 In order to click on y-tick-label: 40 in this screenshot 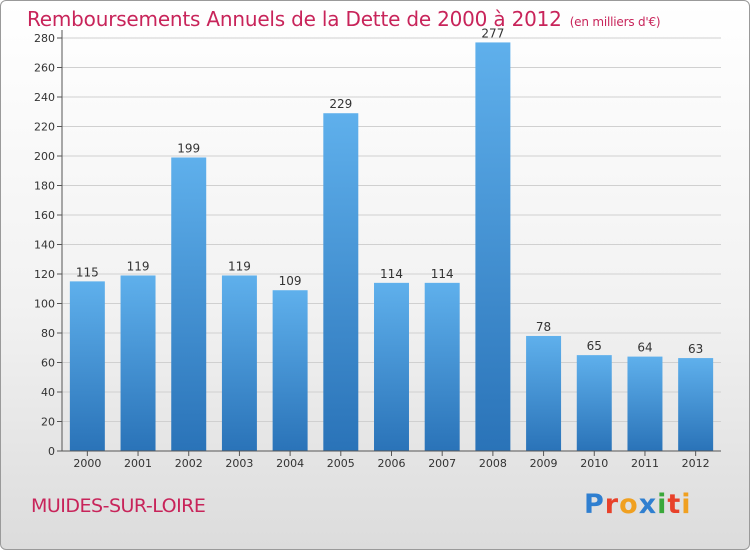, I will do `click(48, 392)`.